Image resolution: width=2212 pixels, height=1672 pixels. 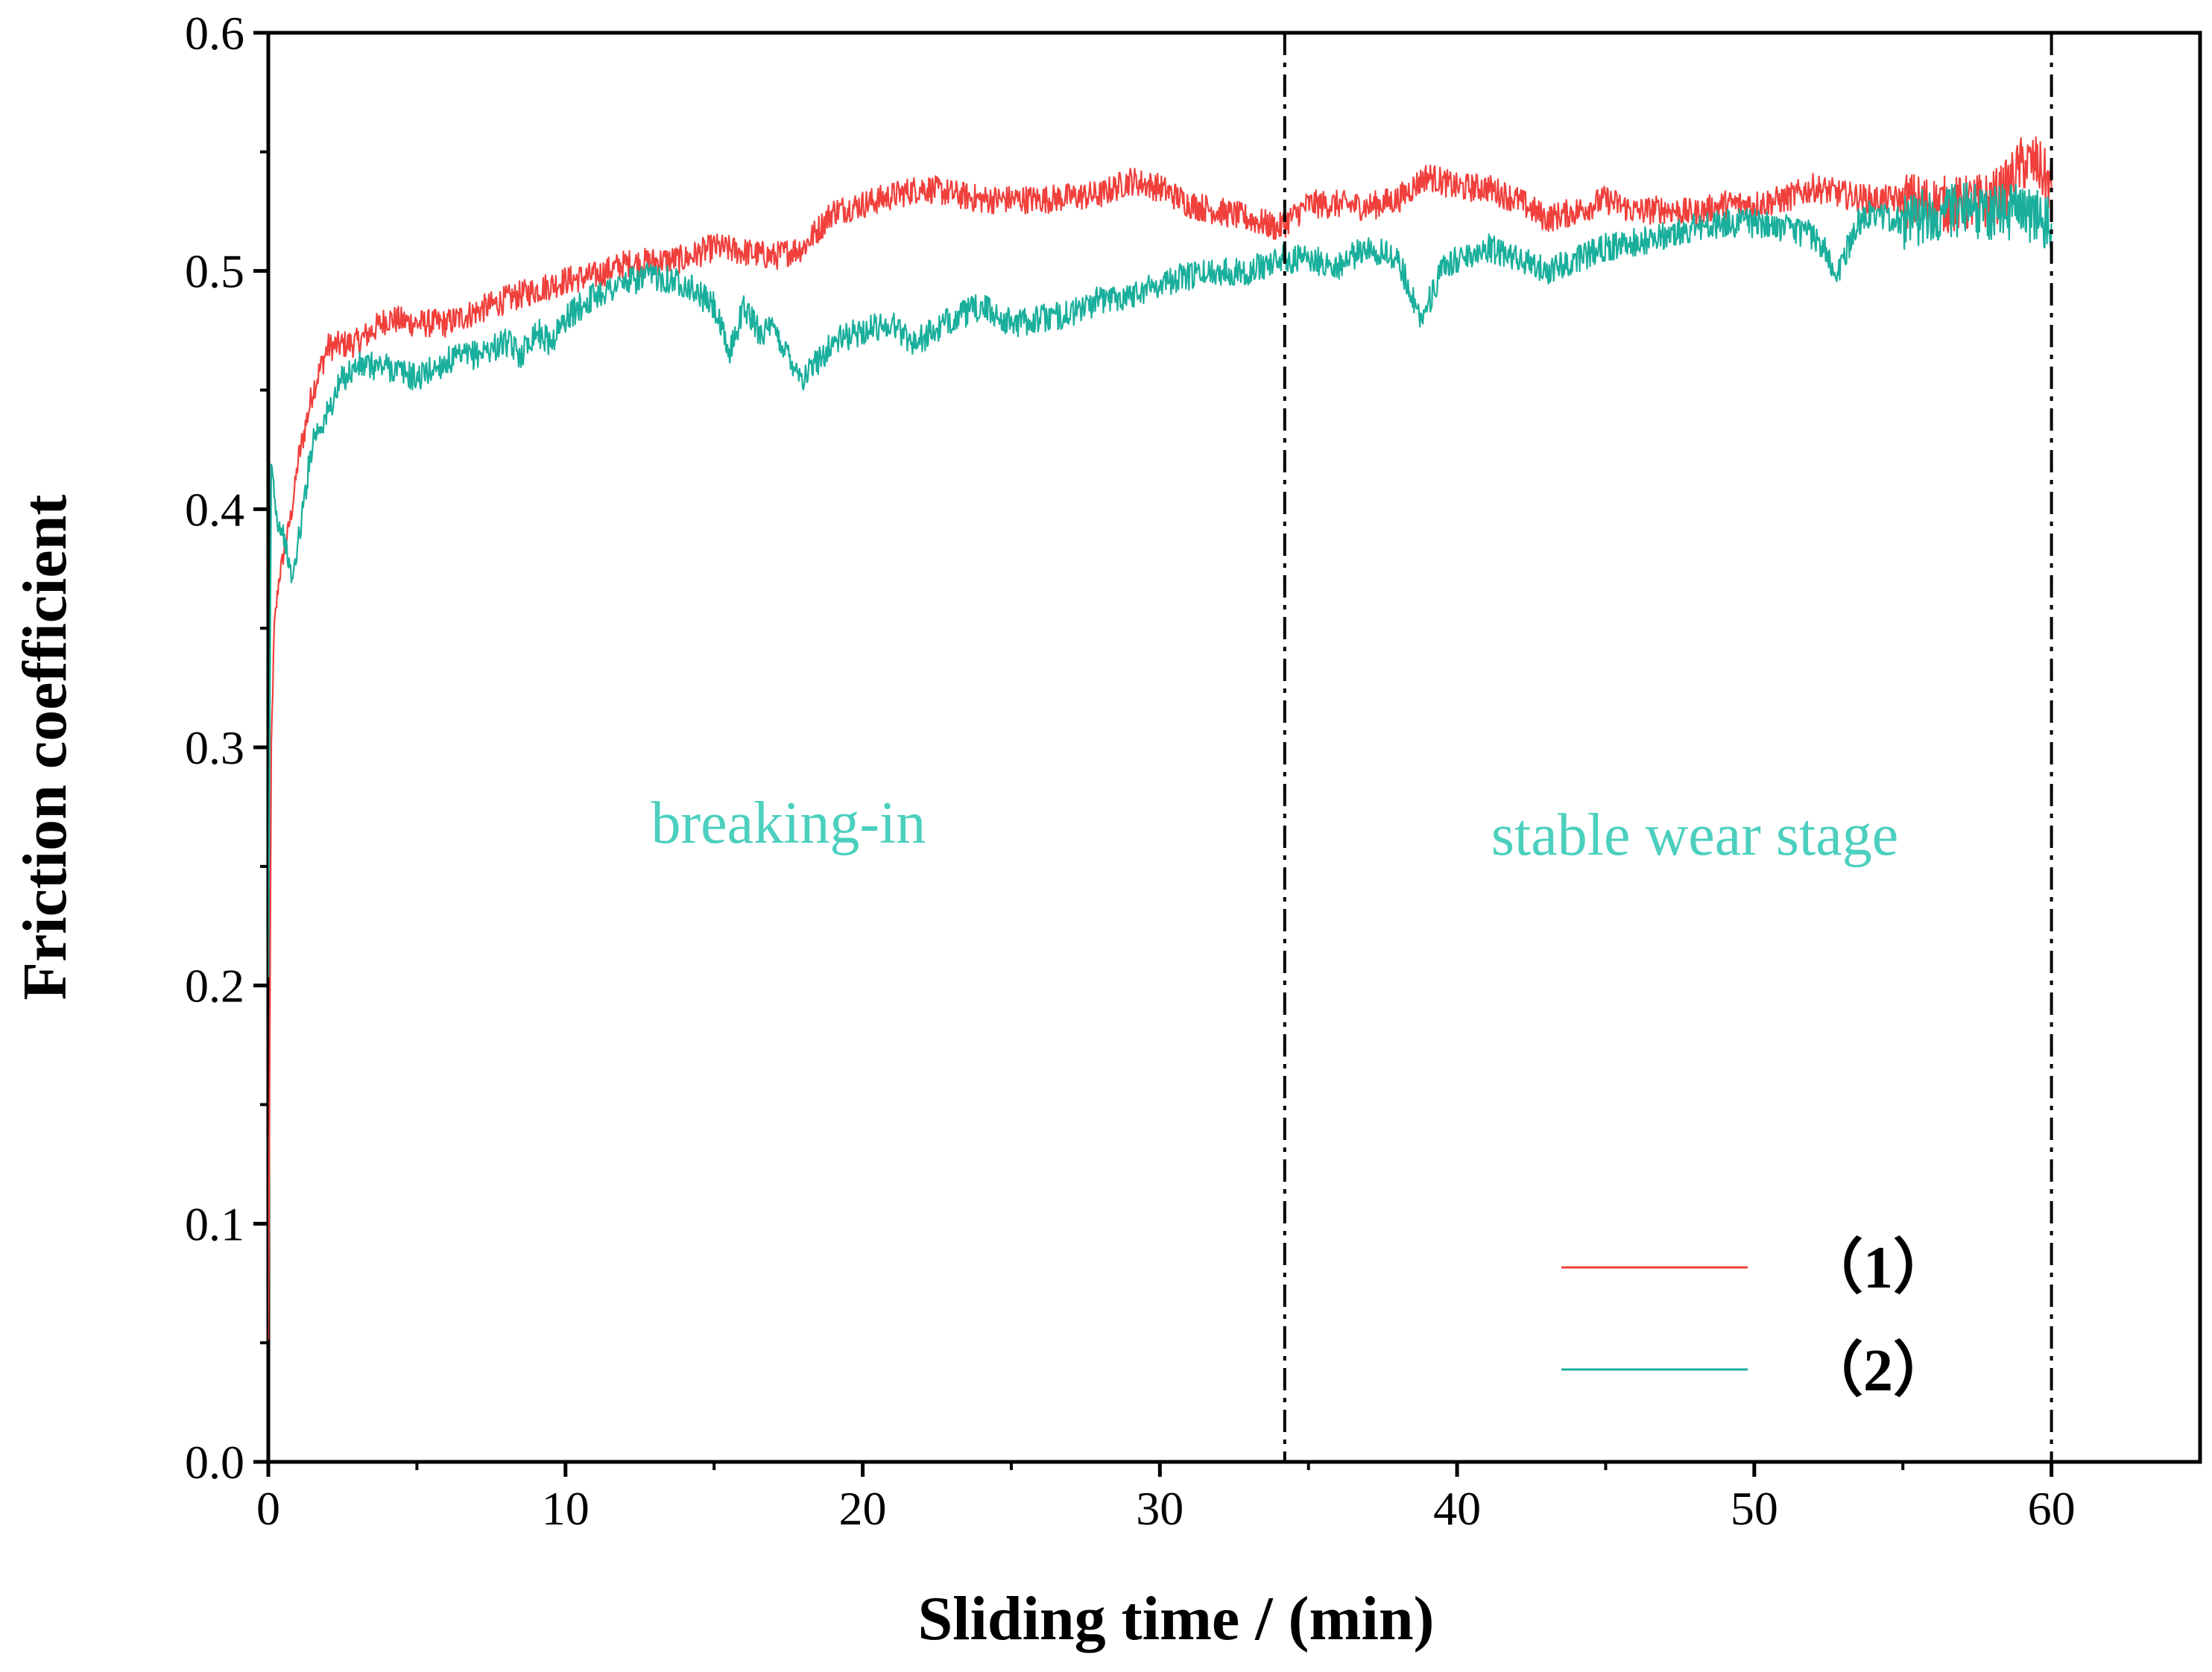 I want to click on x-axis-title: Sliding time / (min), so click(x=1175, y=1618).